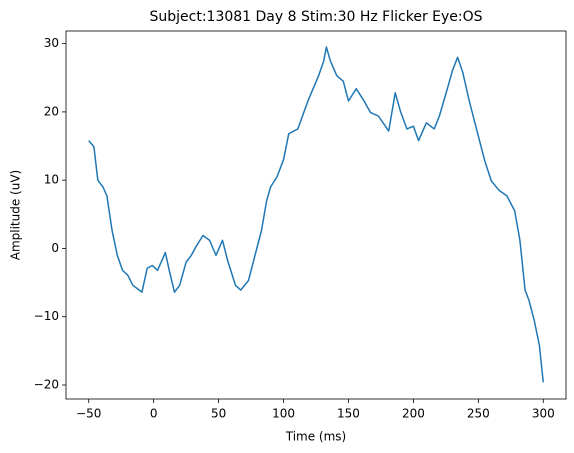 The width and height of the screenshot is (574, 453). What do you see at coordinates (51, 43) in the screenshot?
I see `y-tick-label: 30` at bounding box center [51, 43].